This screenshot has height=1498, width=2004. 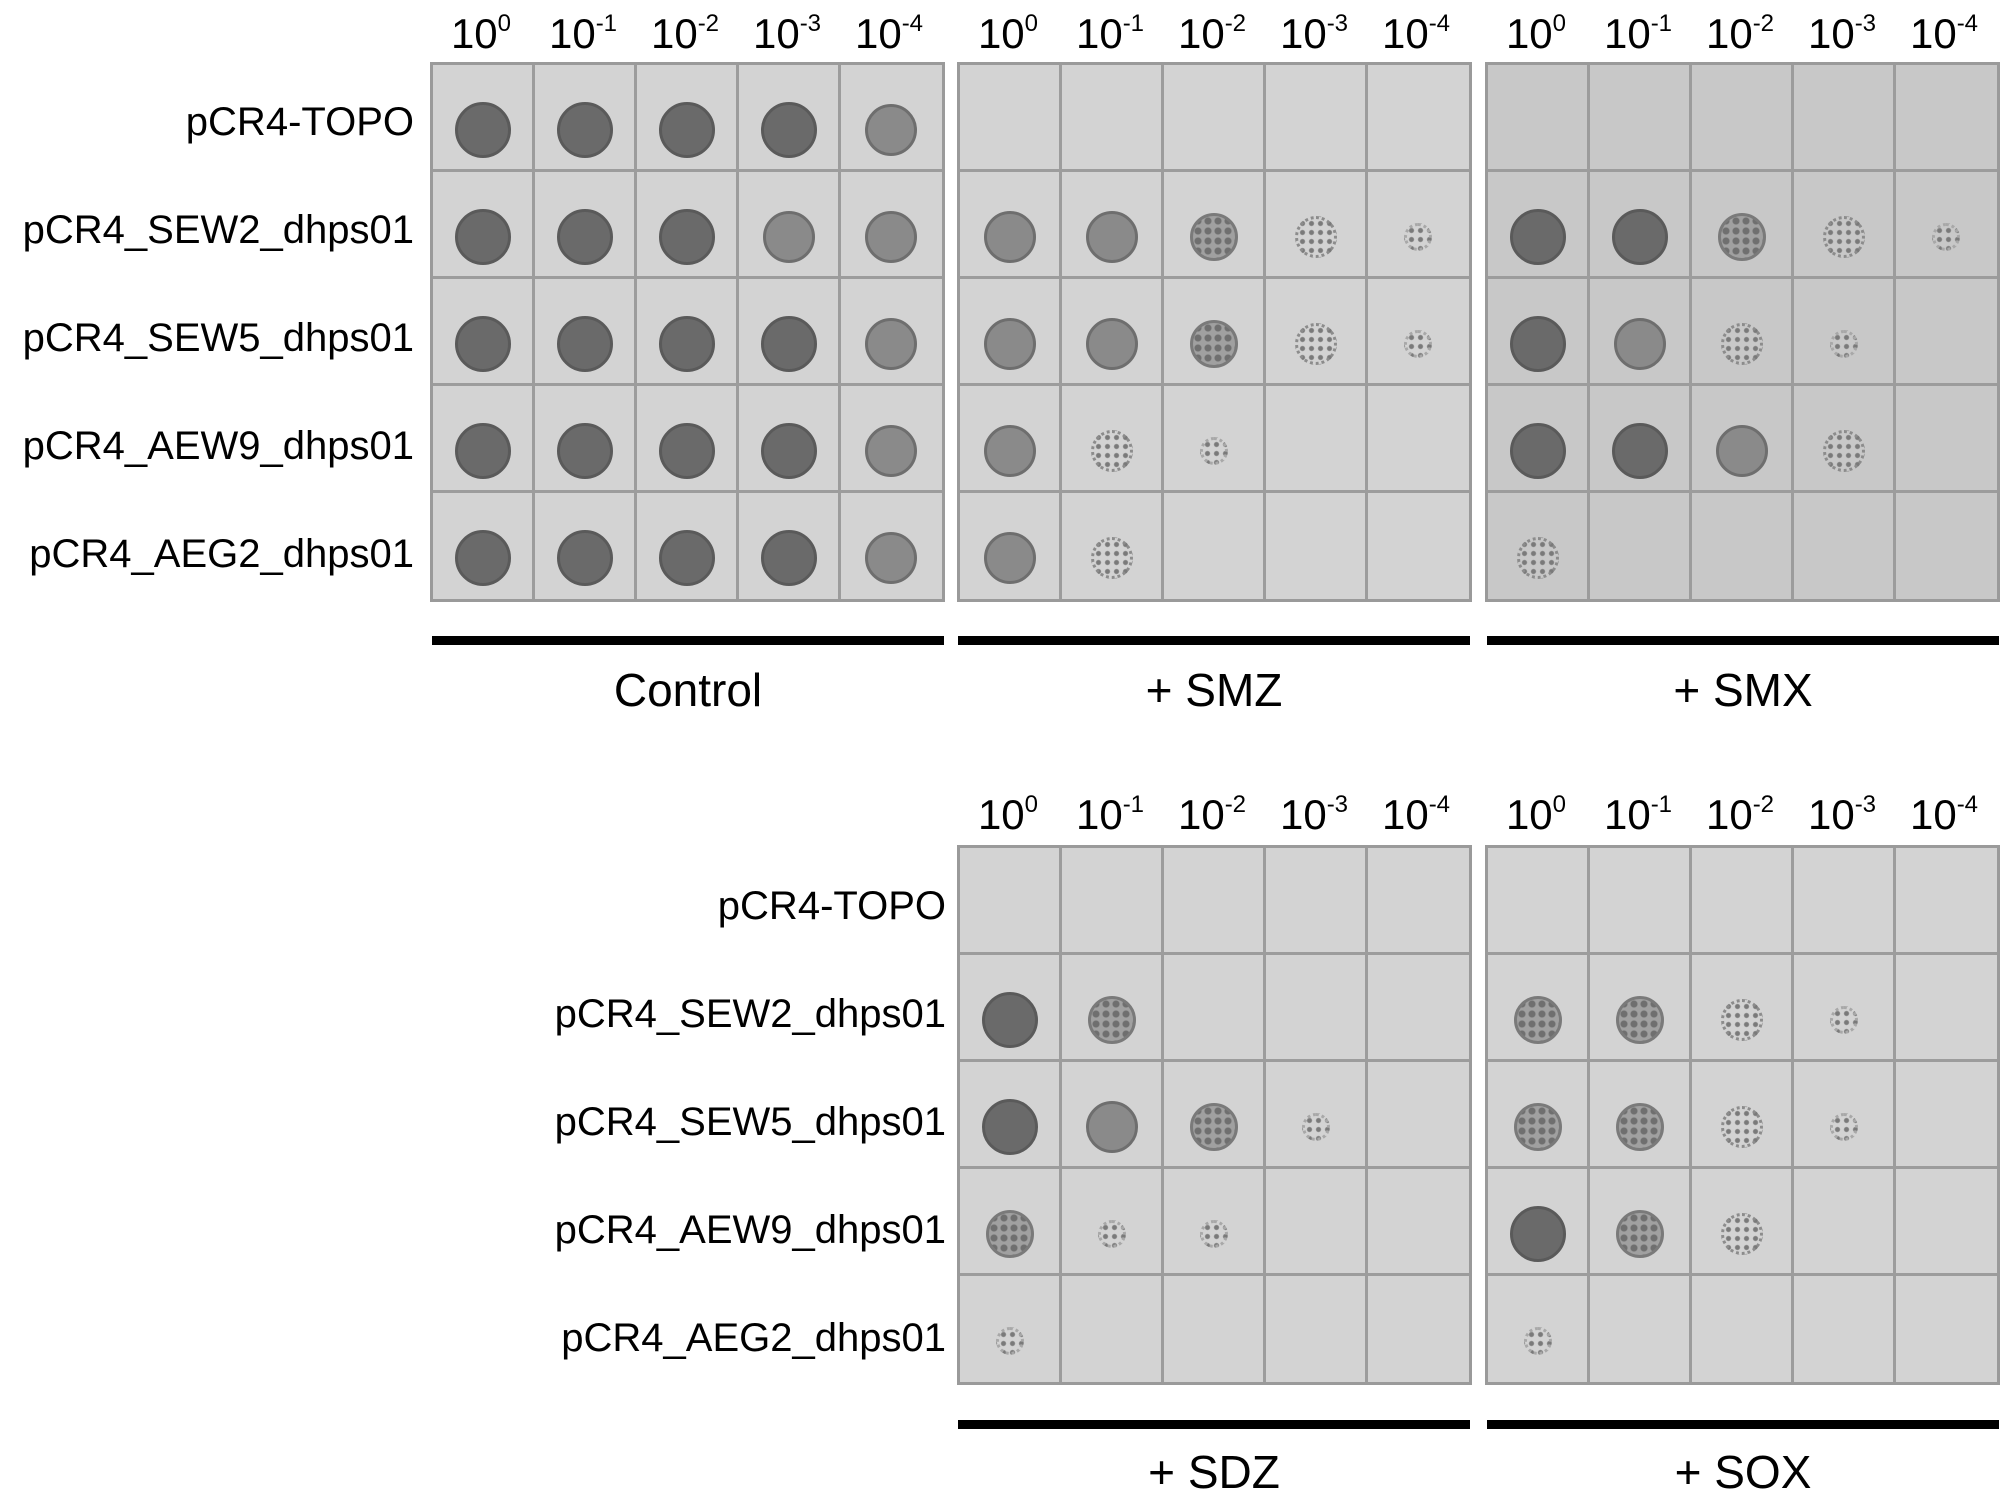 What do you see at coordinates (1638, 811) in the screenshot?
I see `dilution-header: 10-1` at bounding box center [1638, 811].